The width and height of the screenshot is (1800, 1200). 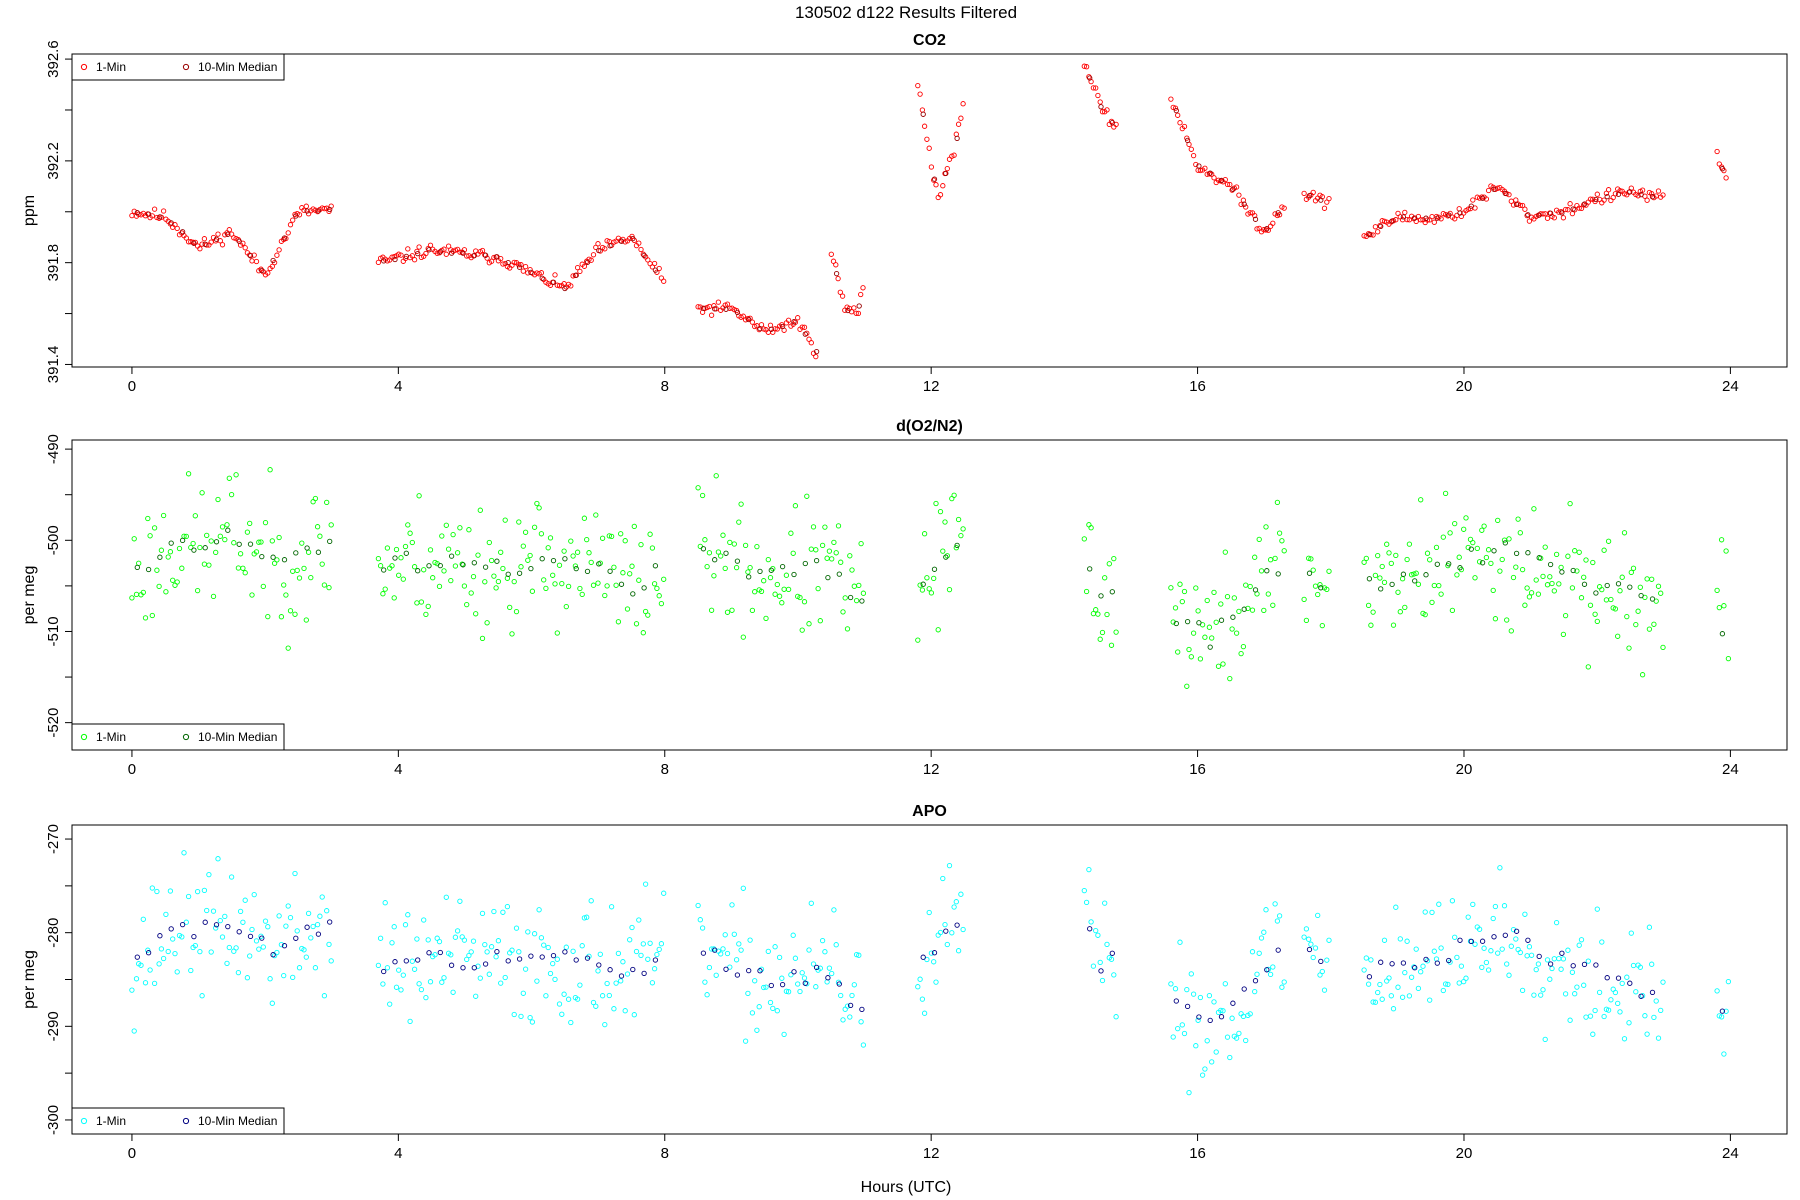 What do you see at coordinates (906, 12) in the screenshot?
I see `figure-title: 130502 d122 Results Filtered` at bounding box center [906, 12].